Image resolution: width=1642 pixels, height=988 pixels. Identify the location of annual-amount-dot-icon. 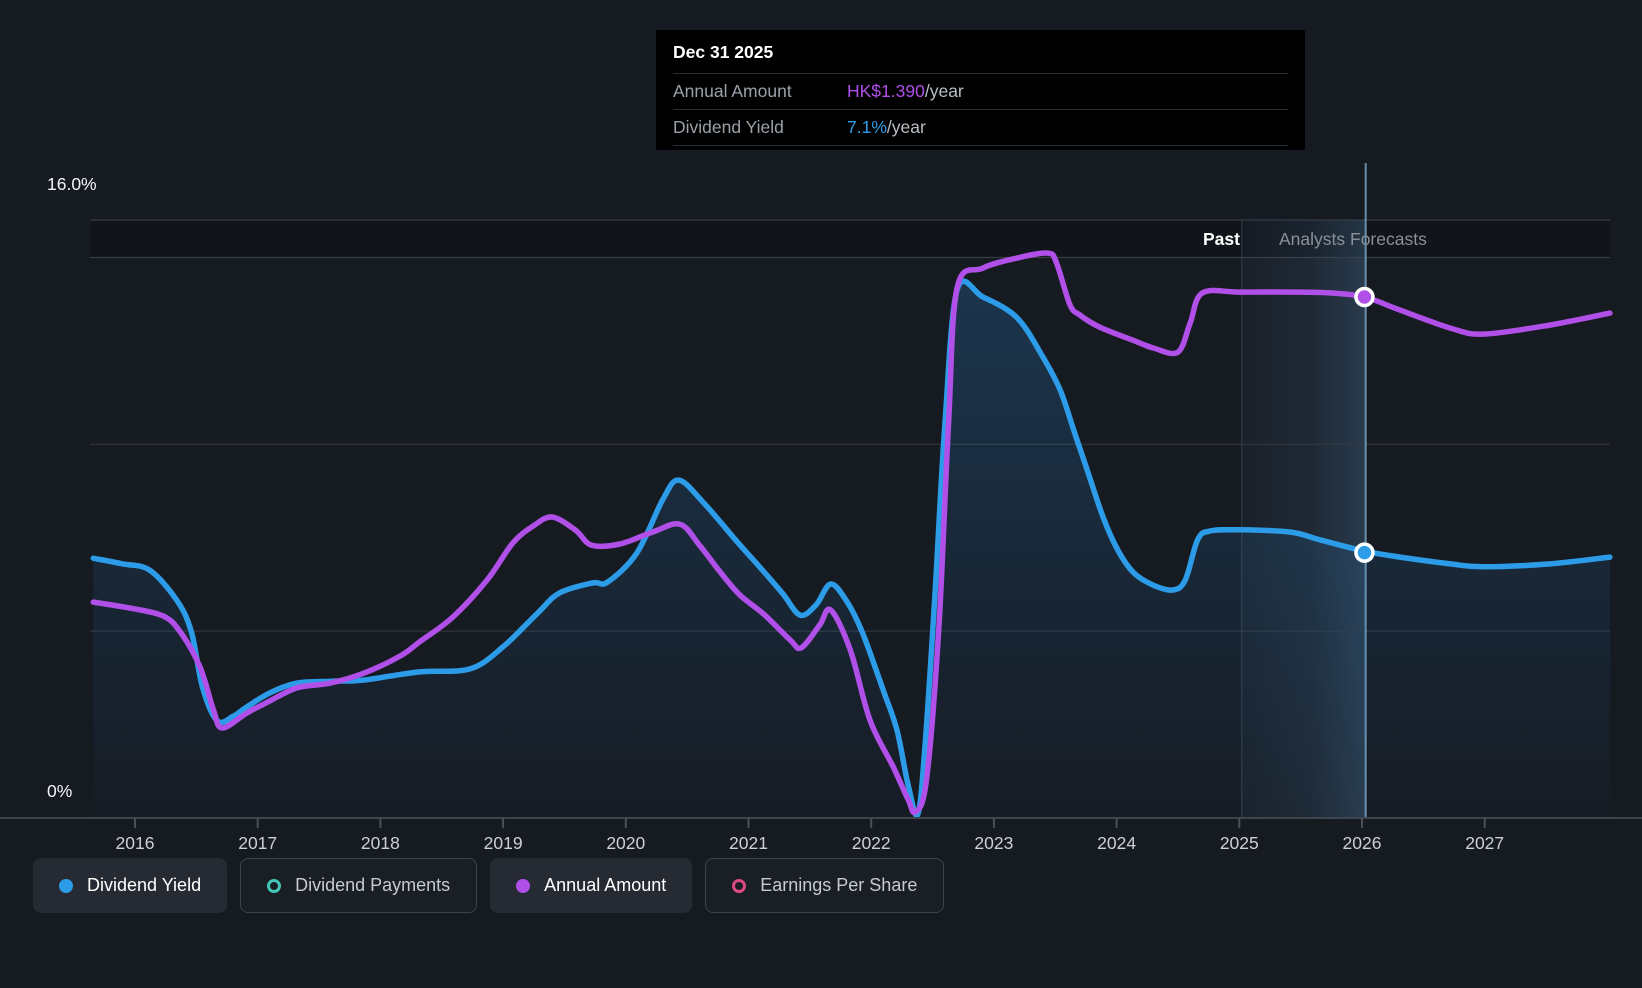
(523, 885).